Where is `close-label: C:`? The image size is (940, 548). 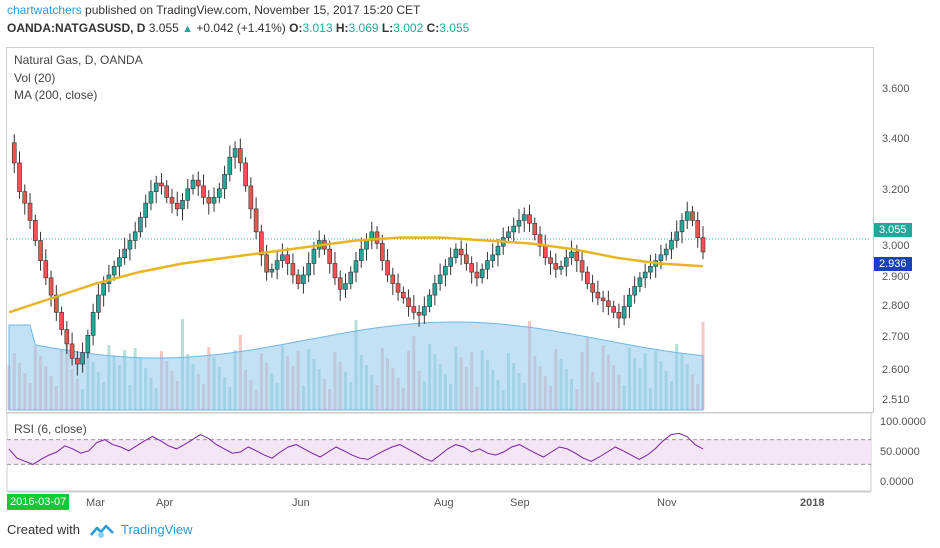 close-label: C: is located at coordinates (433, 28).